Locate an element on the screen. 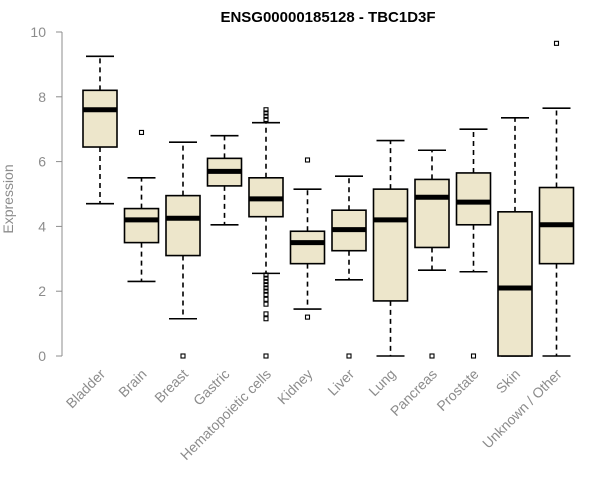 Image resolution: width=600 pixels, height=500 pixels. y-tick-label: 2 is located at coordinates (42, 291).